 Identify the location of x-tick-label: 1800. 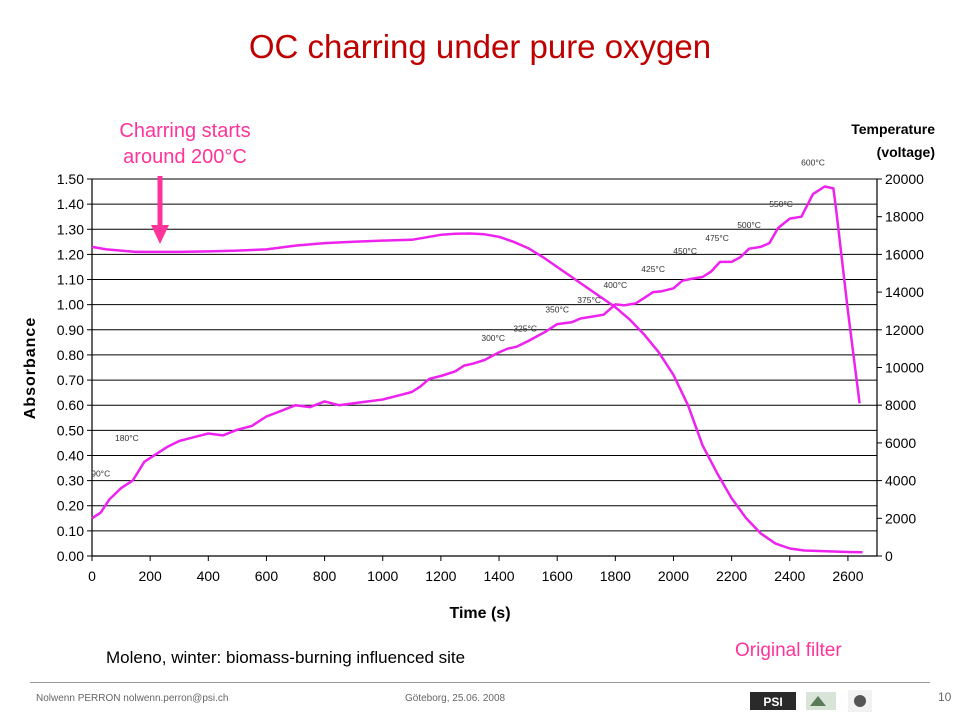
(615, 576).